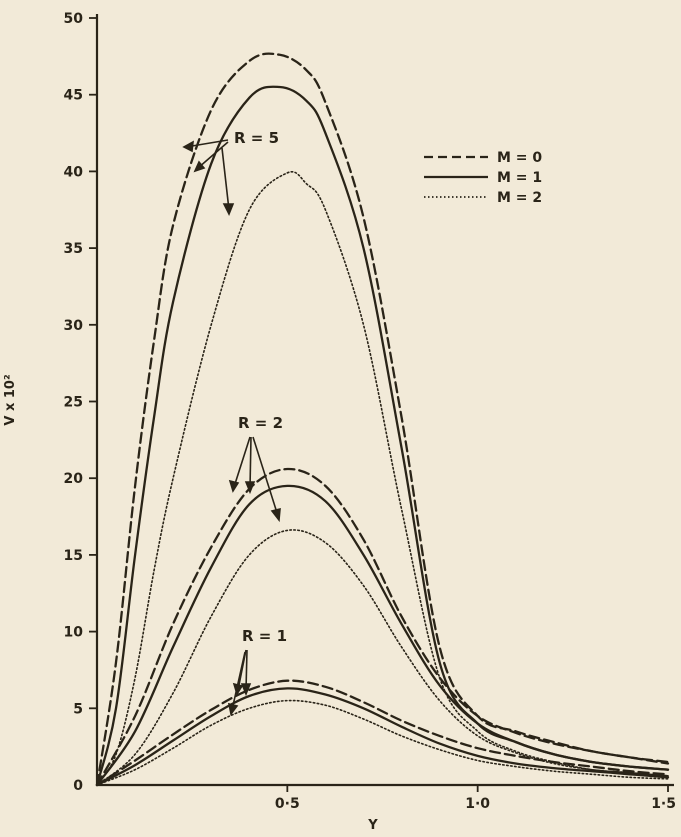 Image resolution: width=681 pixels, height=837 pixels. Describe the element at coordinates (73, 556) in the screenshot. I see `y-tick-label: 15` at that location.